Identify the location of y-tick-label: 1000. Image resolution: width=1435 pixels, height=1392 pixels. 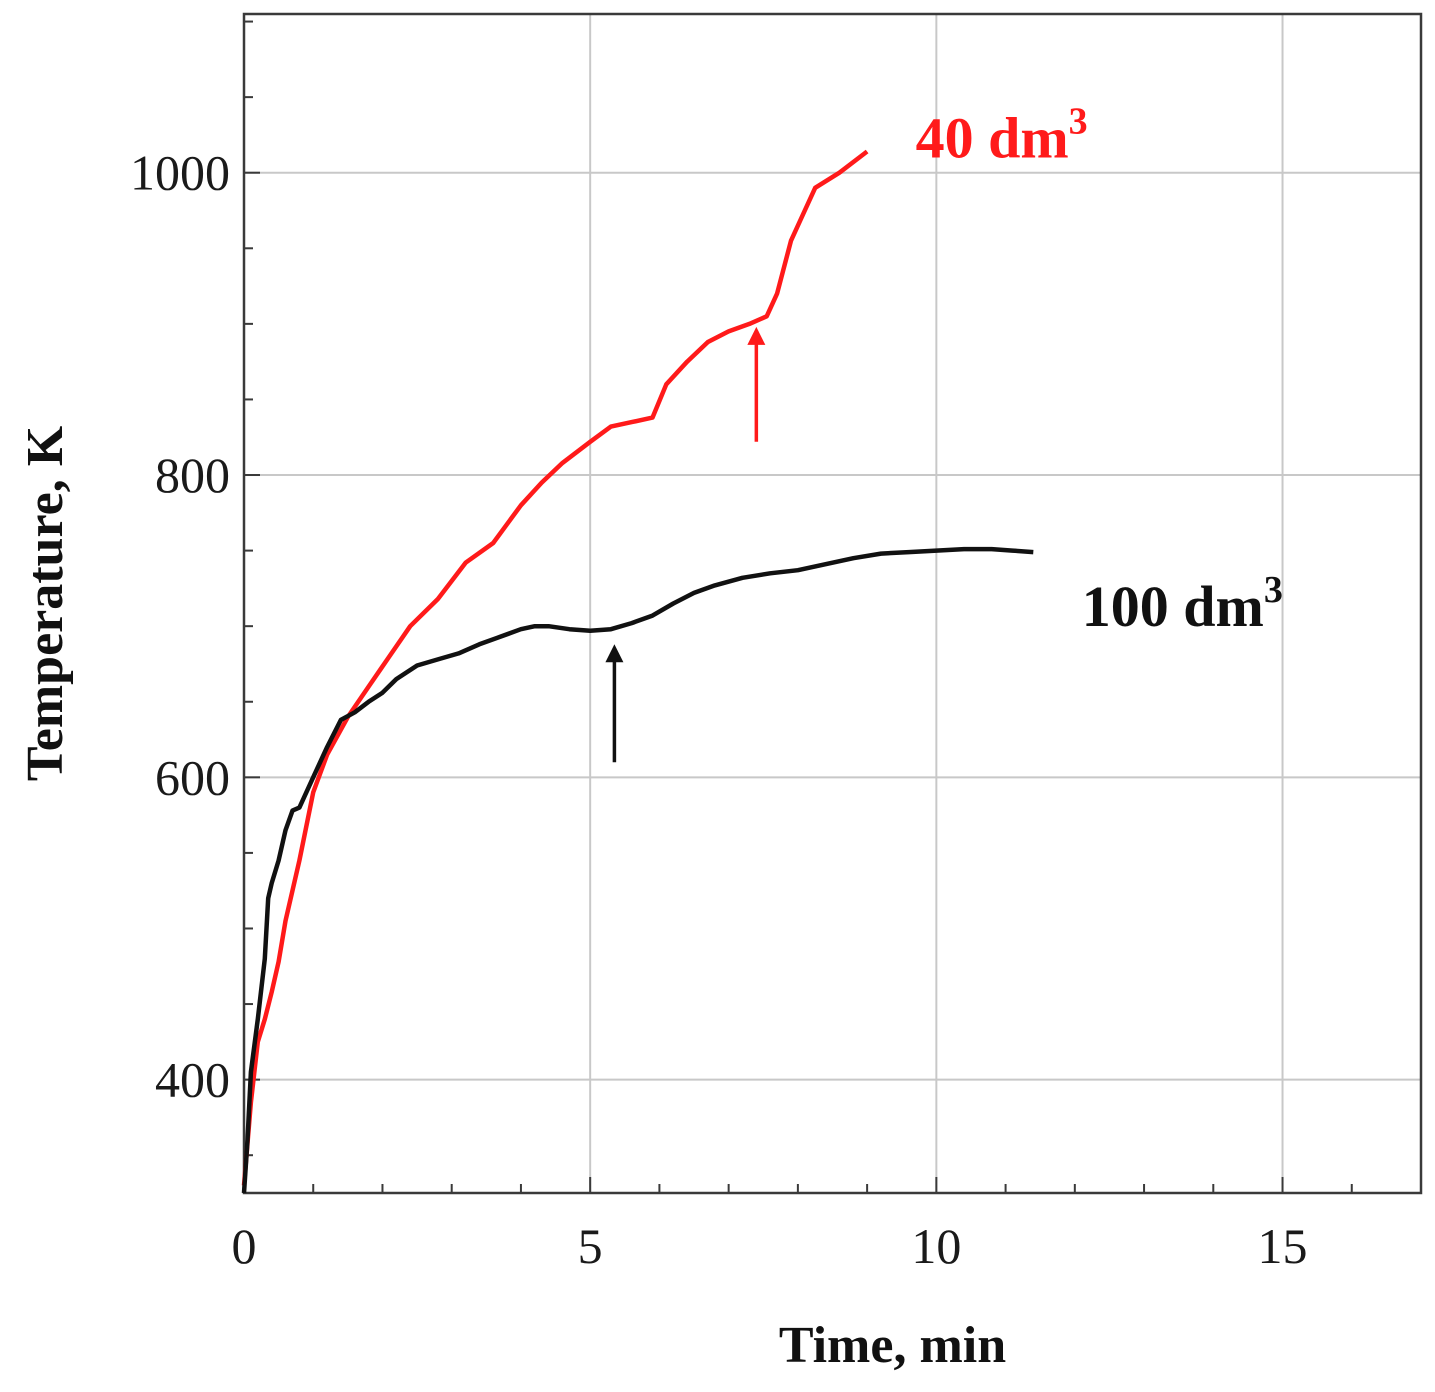
(180, 173).